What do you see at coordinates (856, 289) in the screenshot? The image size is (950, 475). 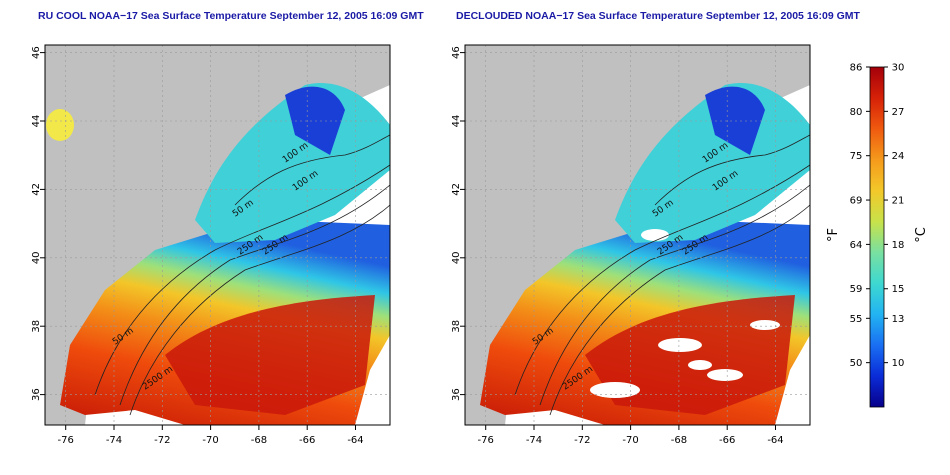 I see `fahrenheit-tick-label: 59` at bounding box center [856, 289].